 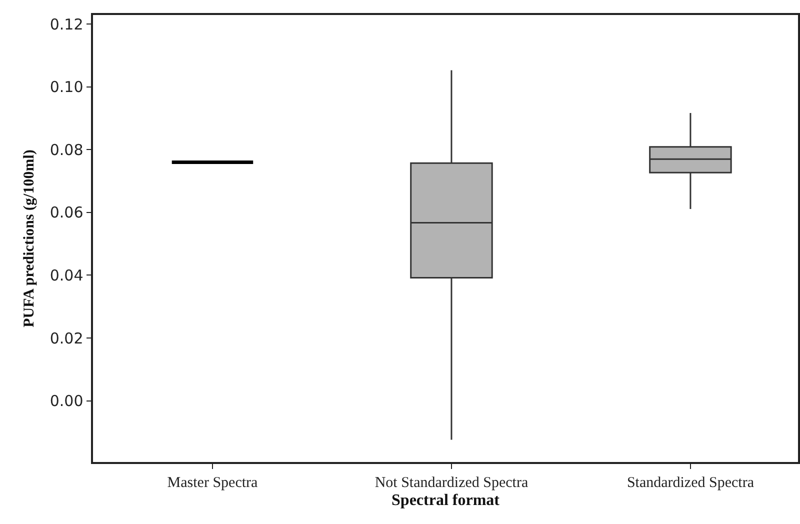 I want to click on x-tick-label: Not Standardized Spectra, so click(x=451, y=482).